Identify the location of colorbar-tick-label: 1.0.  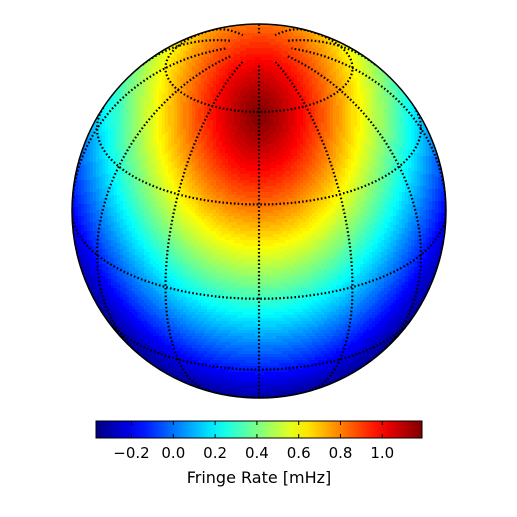
(382, 453).